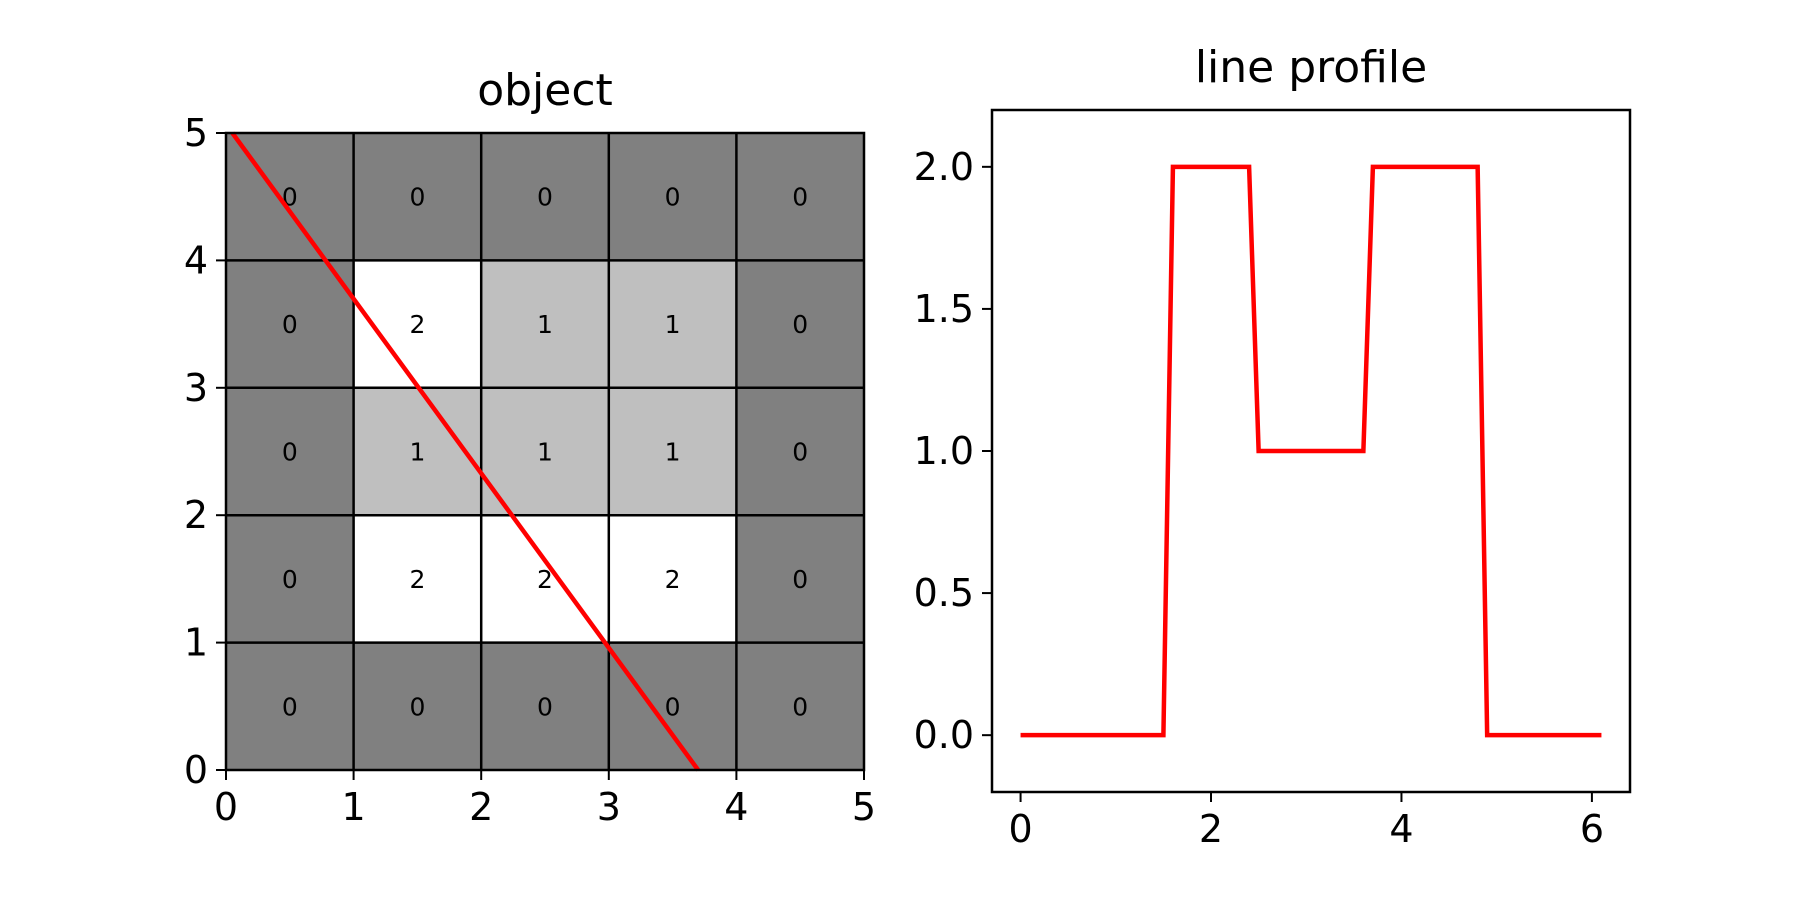 This screenshot has height=900, width=1800. What do you see at coordinates (944, 735) in the screenshot?
I see `y-tick-label: 0.0` at bounding box center [944, 735].